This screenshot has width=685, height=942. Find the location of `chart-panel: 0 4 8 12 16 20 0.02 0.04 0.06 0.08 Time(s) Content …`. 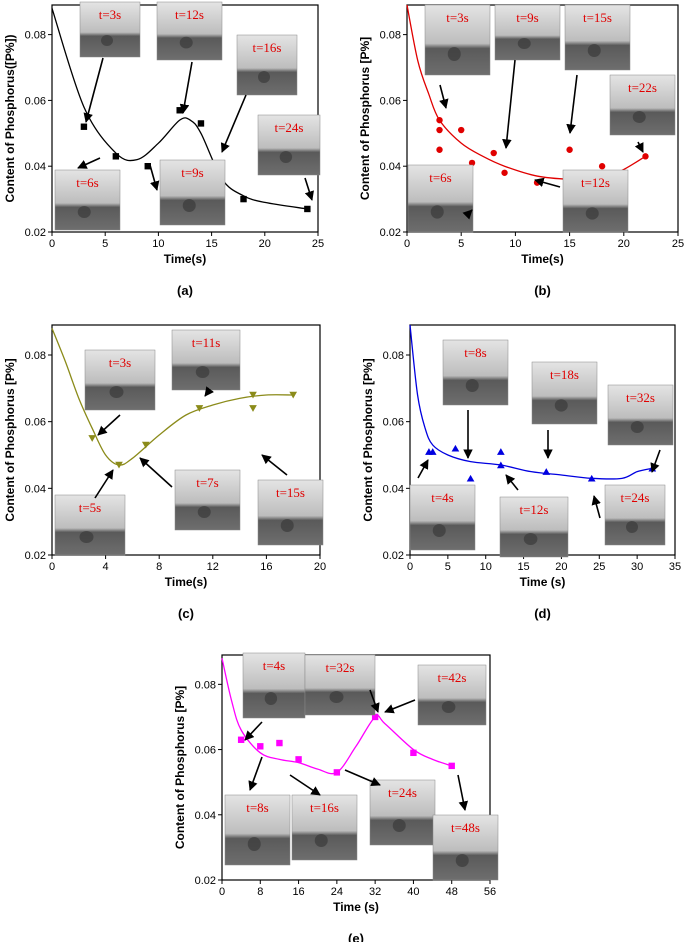

chart-panel: 0 4 8 12 16 20 0.02 0.04 0.06 0.08 Time(s) Content … is located at coordinates (164, 472).